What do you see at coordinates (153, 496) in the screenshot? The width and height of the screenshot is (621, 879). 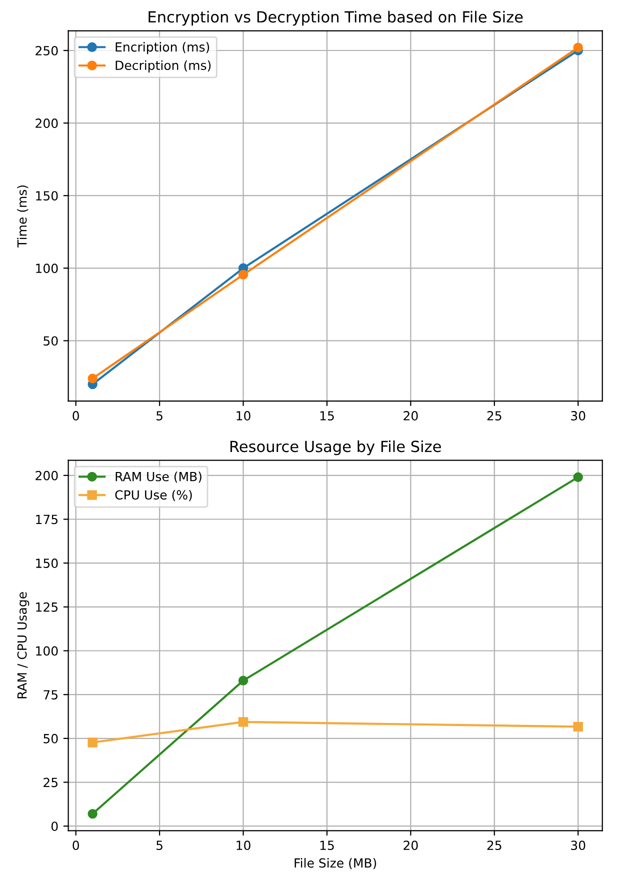 I see `legend-label: CPU Use (%)` at bounding box center [153, 496].